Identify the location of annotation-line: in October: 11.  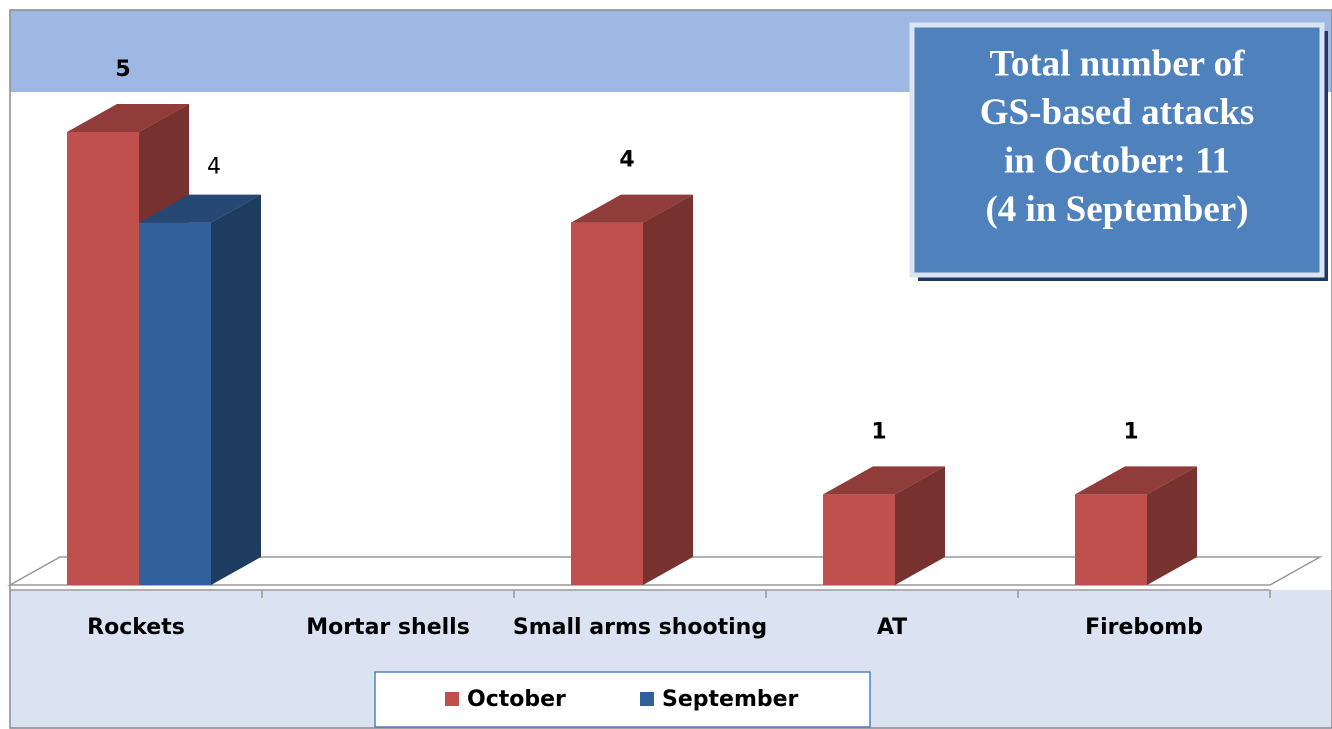
(1117, 160).